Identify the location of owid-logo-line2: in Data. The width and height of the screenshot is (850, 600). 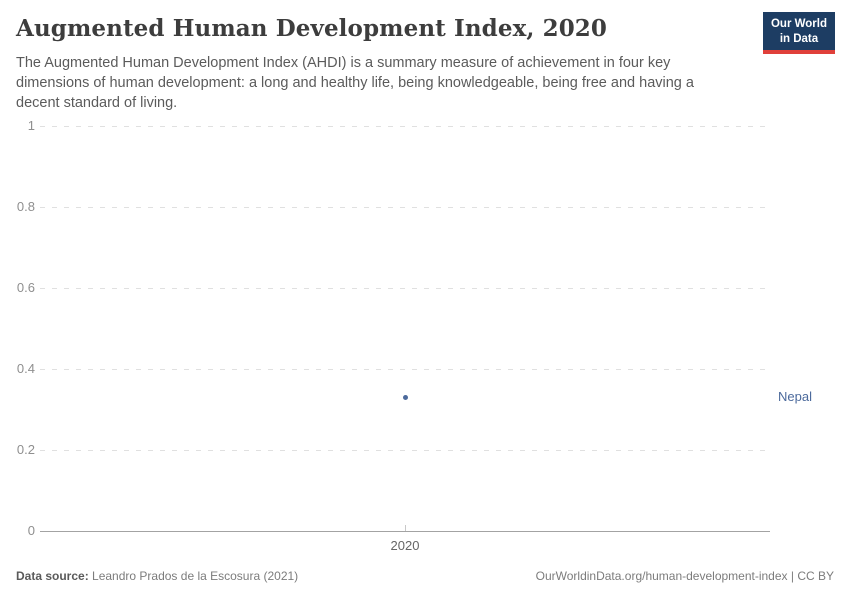
(799, 38).